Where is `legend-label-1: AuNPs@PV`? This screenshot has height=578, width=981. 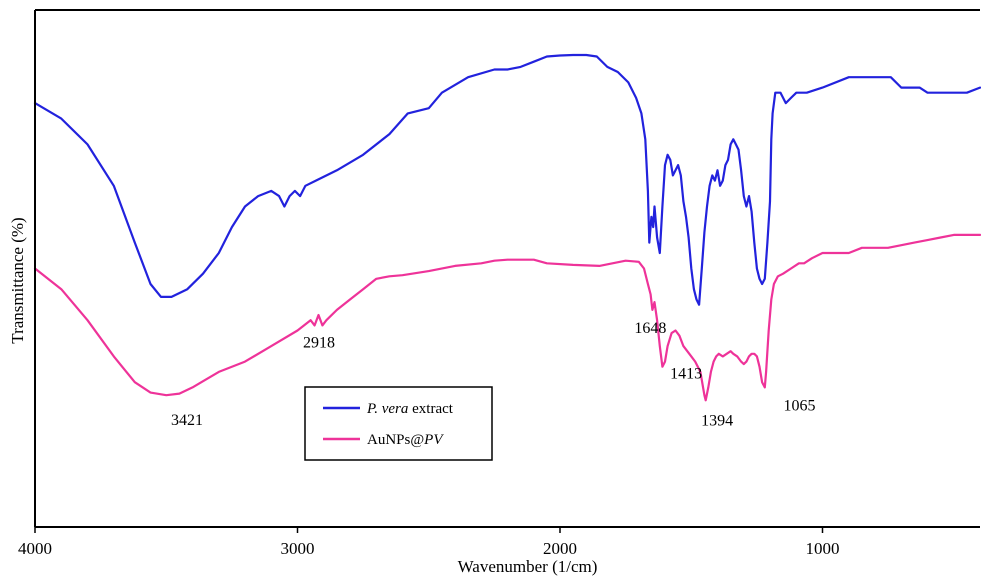 legend-label-1: AuNPs@PV is located at coordinates (405, 440).